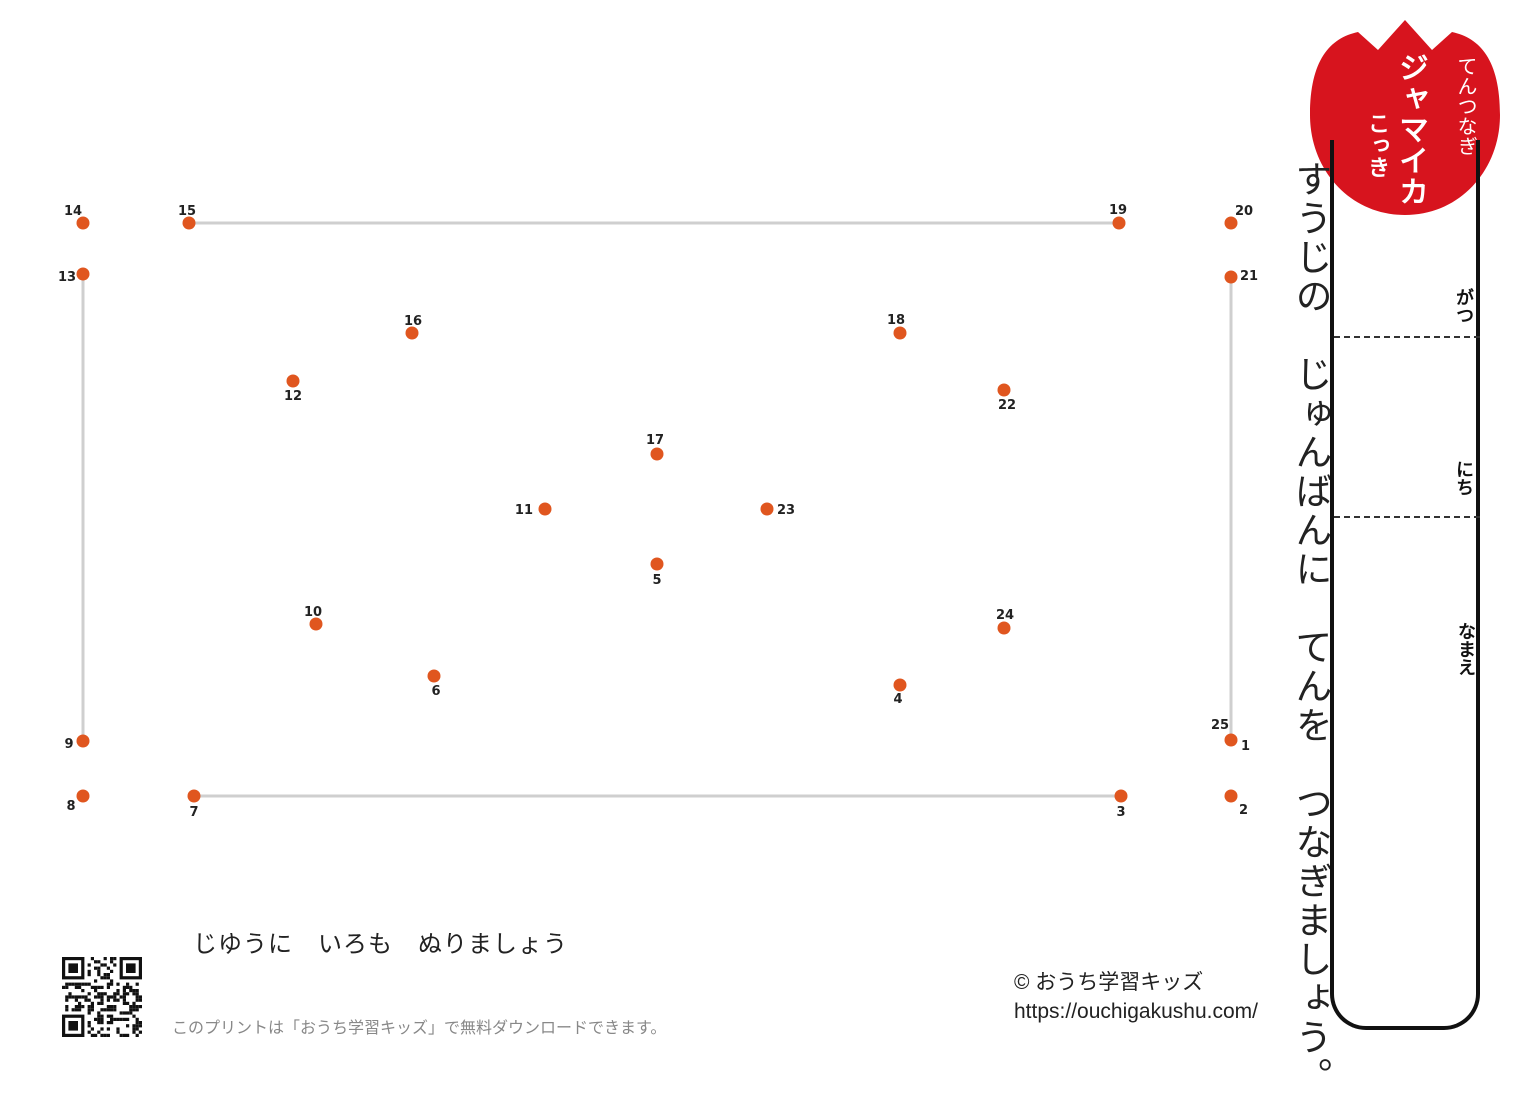 This screenshot has width=1536, height=1096. I want to click on dot-label-17: 17, so click(655, 440).